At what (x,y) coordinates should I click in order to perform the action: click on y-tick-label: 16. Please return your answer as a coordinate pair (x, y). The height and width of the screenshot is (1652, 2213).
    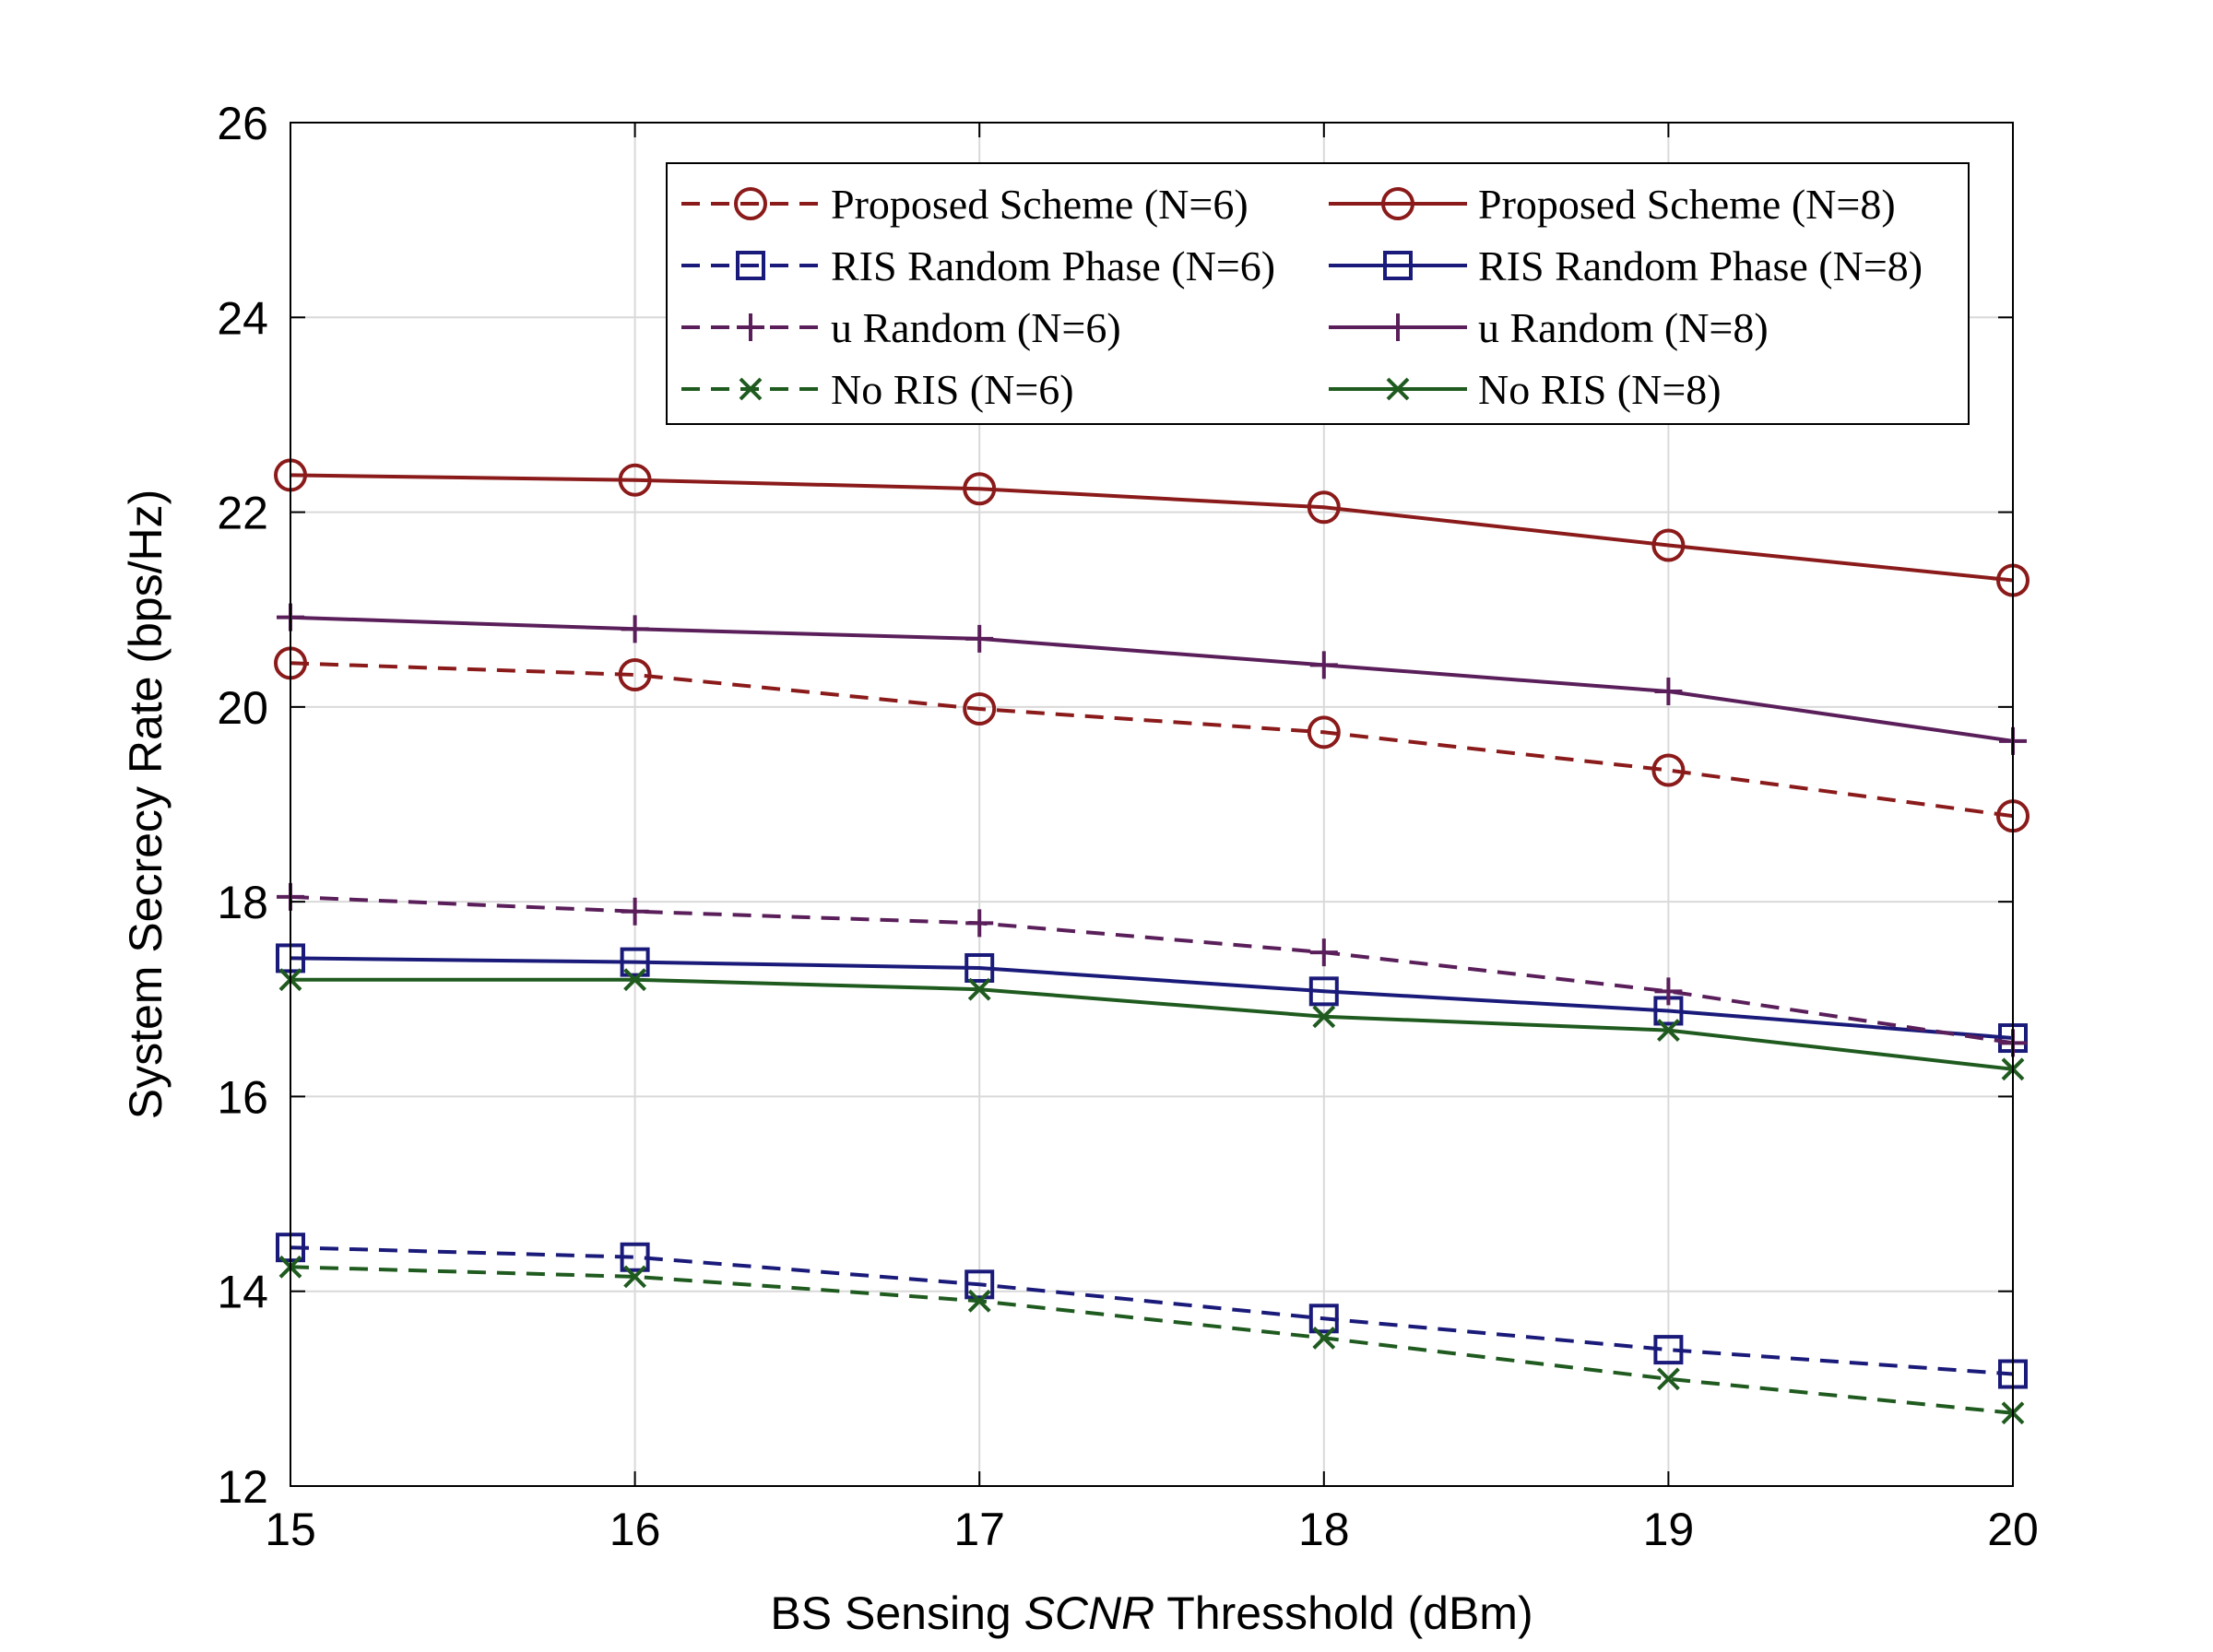
    Looking at the image, I should click on (242, 1097).